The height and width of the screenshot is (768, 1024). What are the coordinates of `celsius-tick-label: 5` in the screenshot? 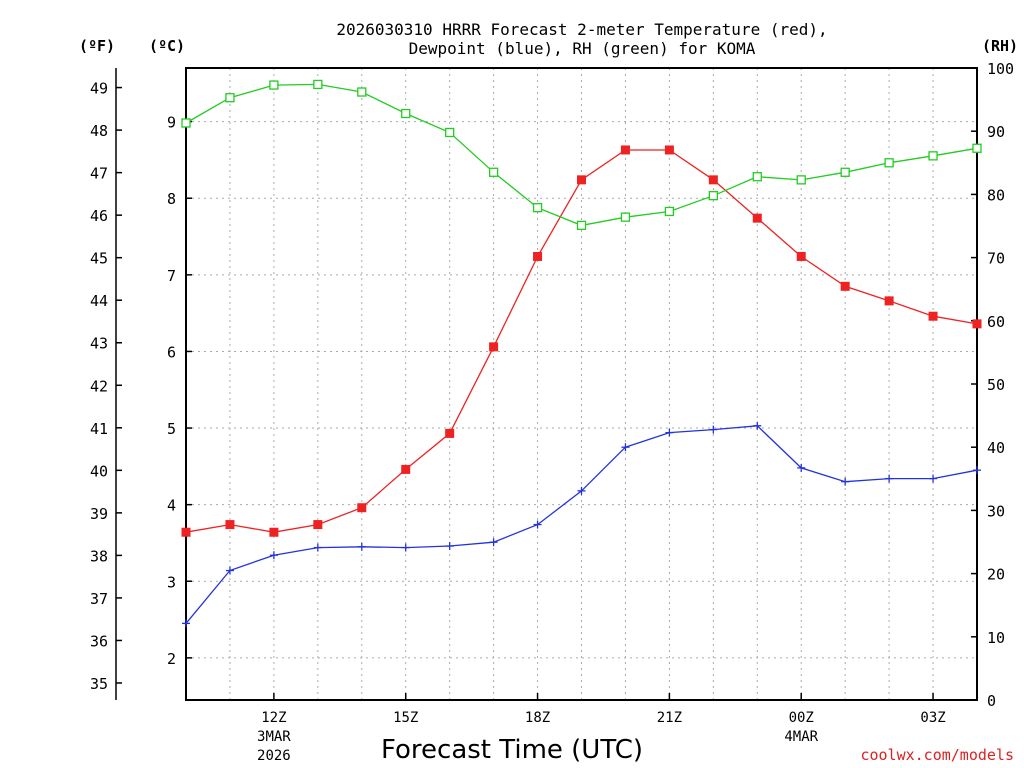 It's located at (171, 429).